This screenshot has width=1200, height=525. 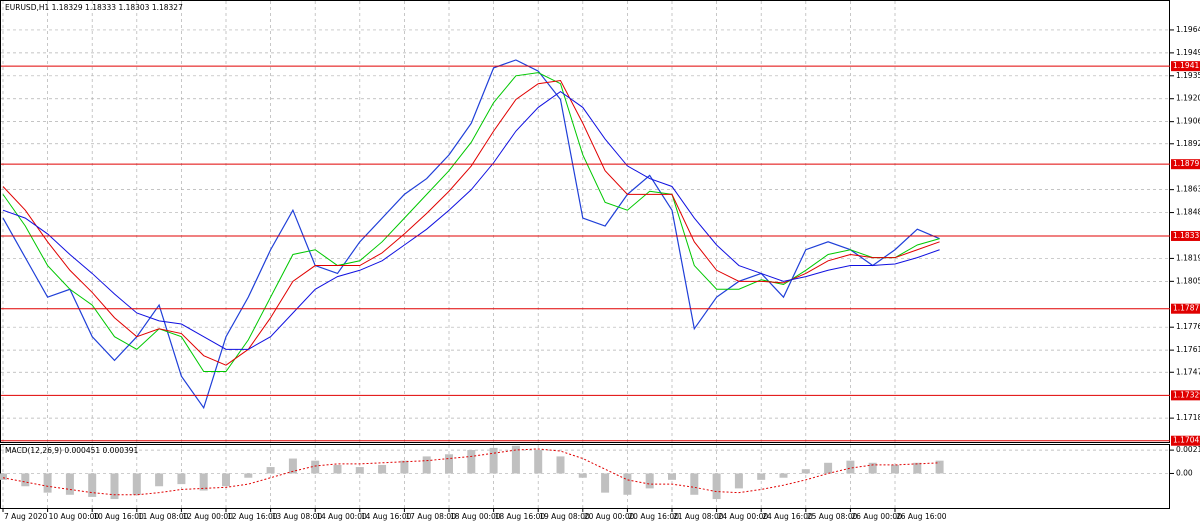 What do you see at coordinates (1188, 29) in the screenshot?
I see `y-tick-label: 1.19640` at bounding box center [1188, 29].